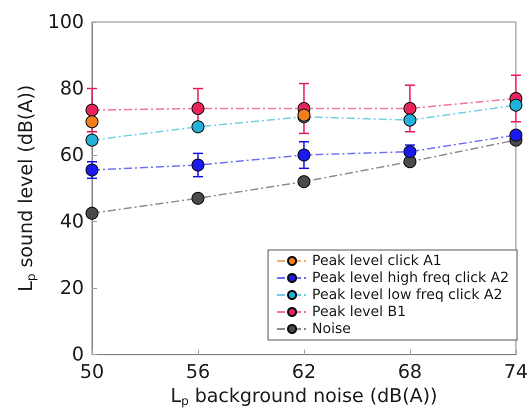 The height and width of the screenshot is (412, 531). What do you see at coordinates (516, 372) in the screenshot?
I see `x-tick-label: 74` at bounding box center [516, 372].